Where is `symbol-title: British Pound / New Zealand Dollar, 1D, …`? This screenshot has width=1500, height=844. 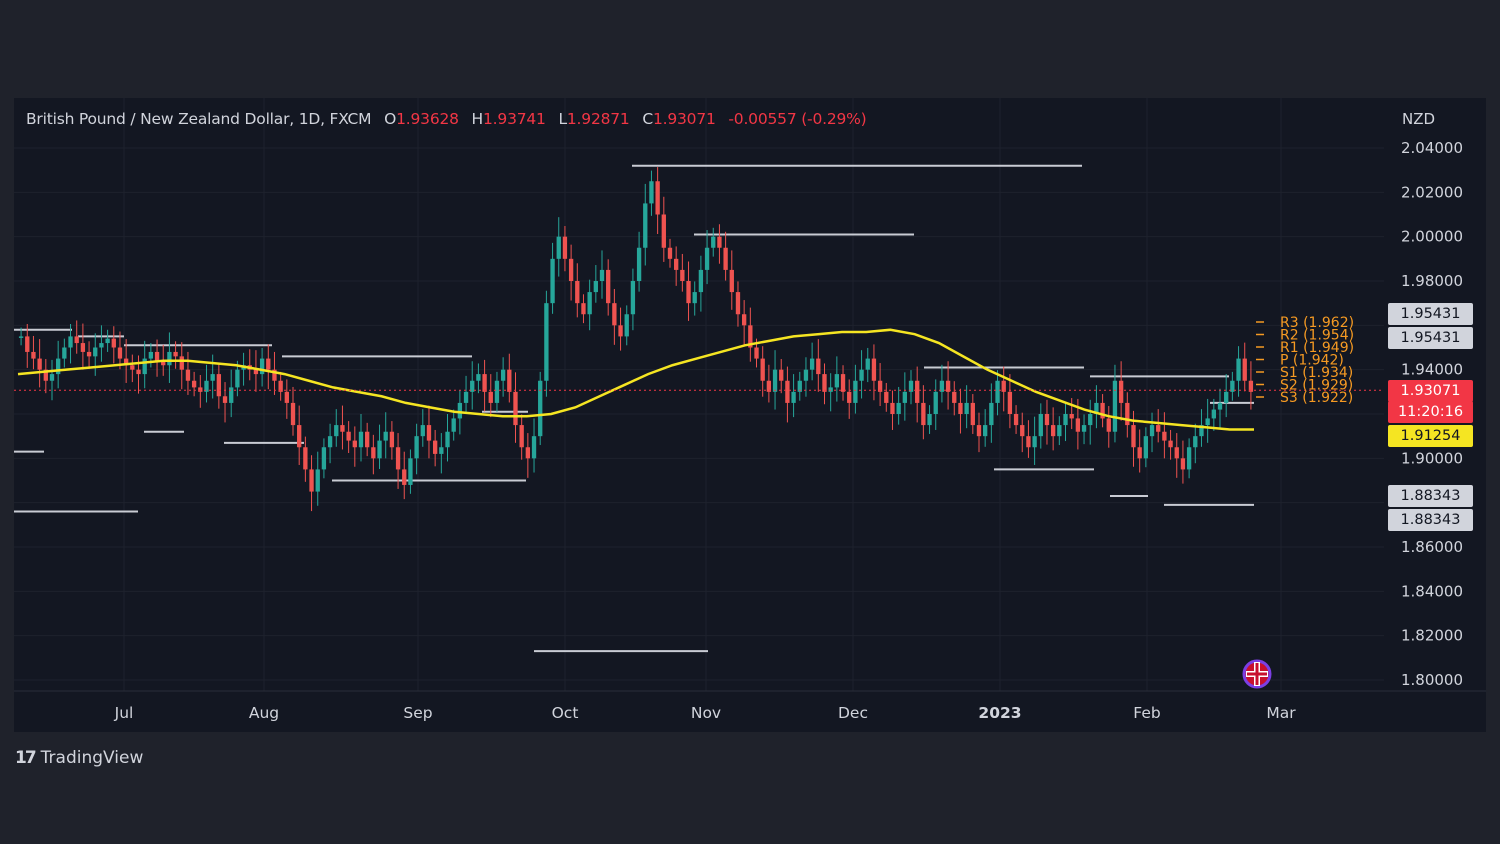 symbol-title: British Pound / New Zealand Dollar, 1D, … is located at coordinates (199, 119).